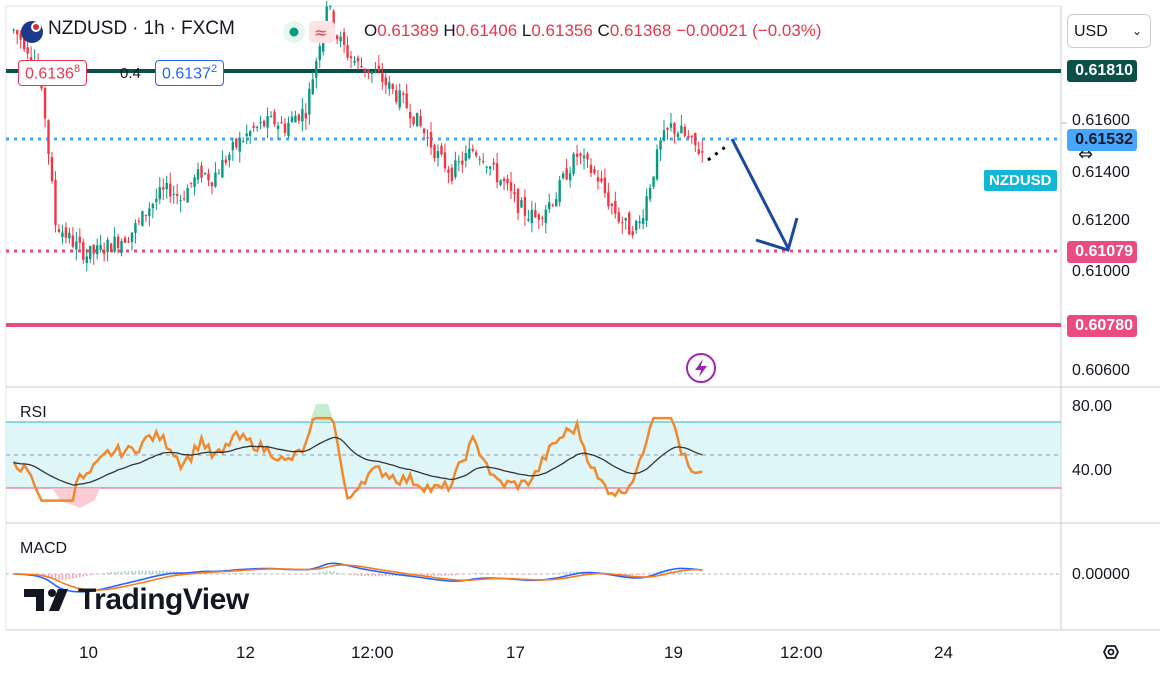 The width and height of the screenshot is (1167, 674). I want to click on macd-histogram, so click(360, 575).